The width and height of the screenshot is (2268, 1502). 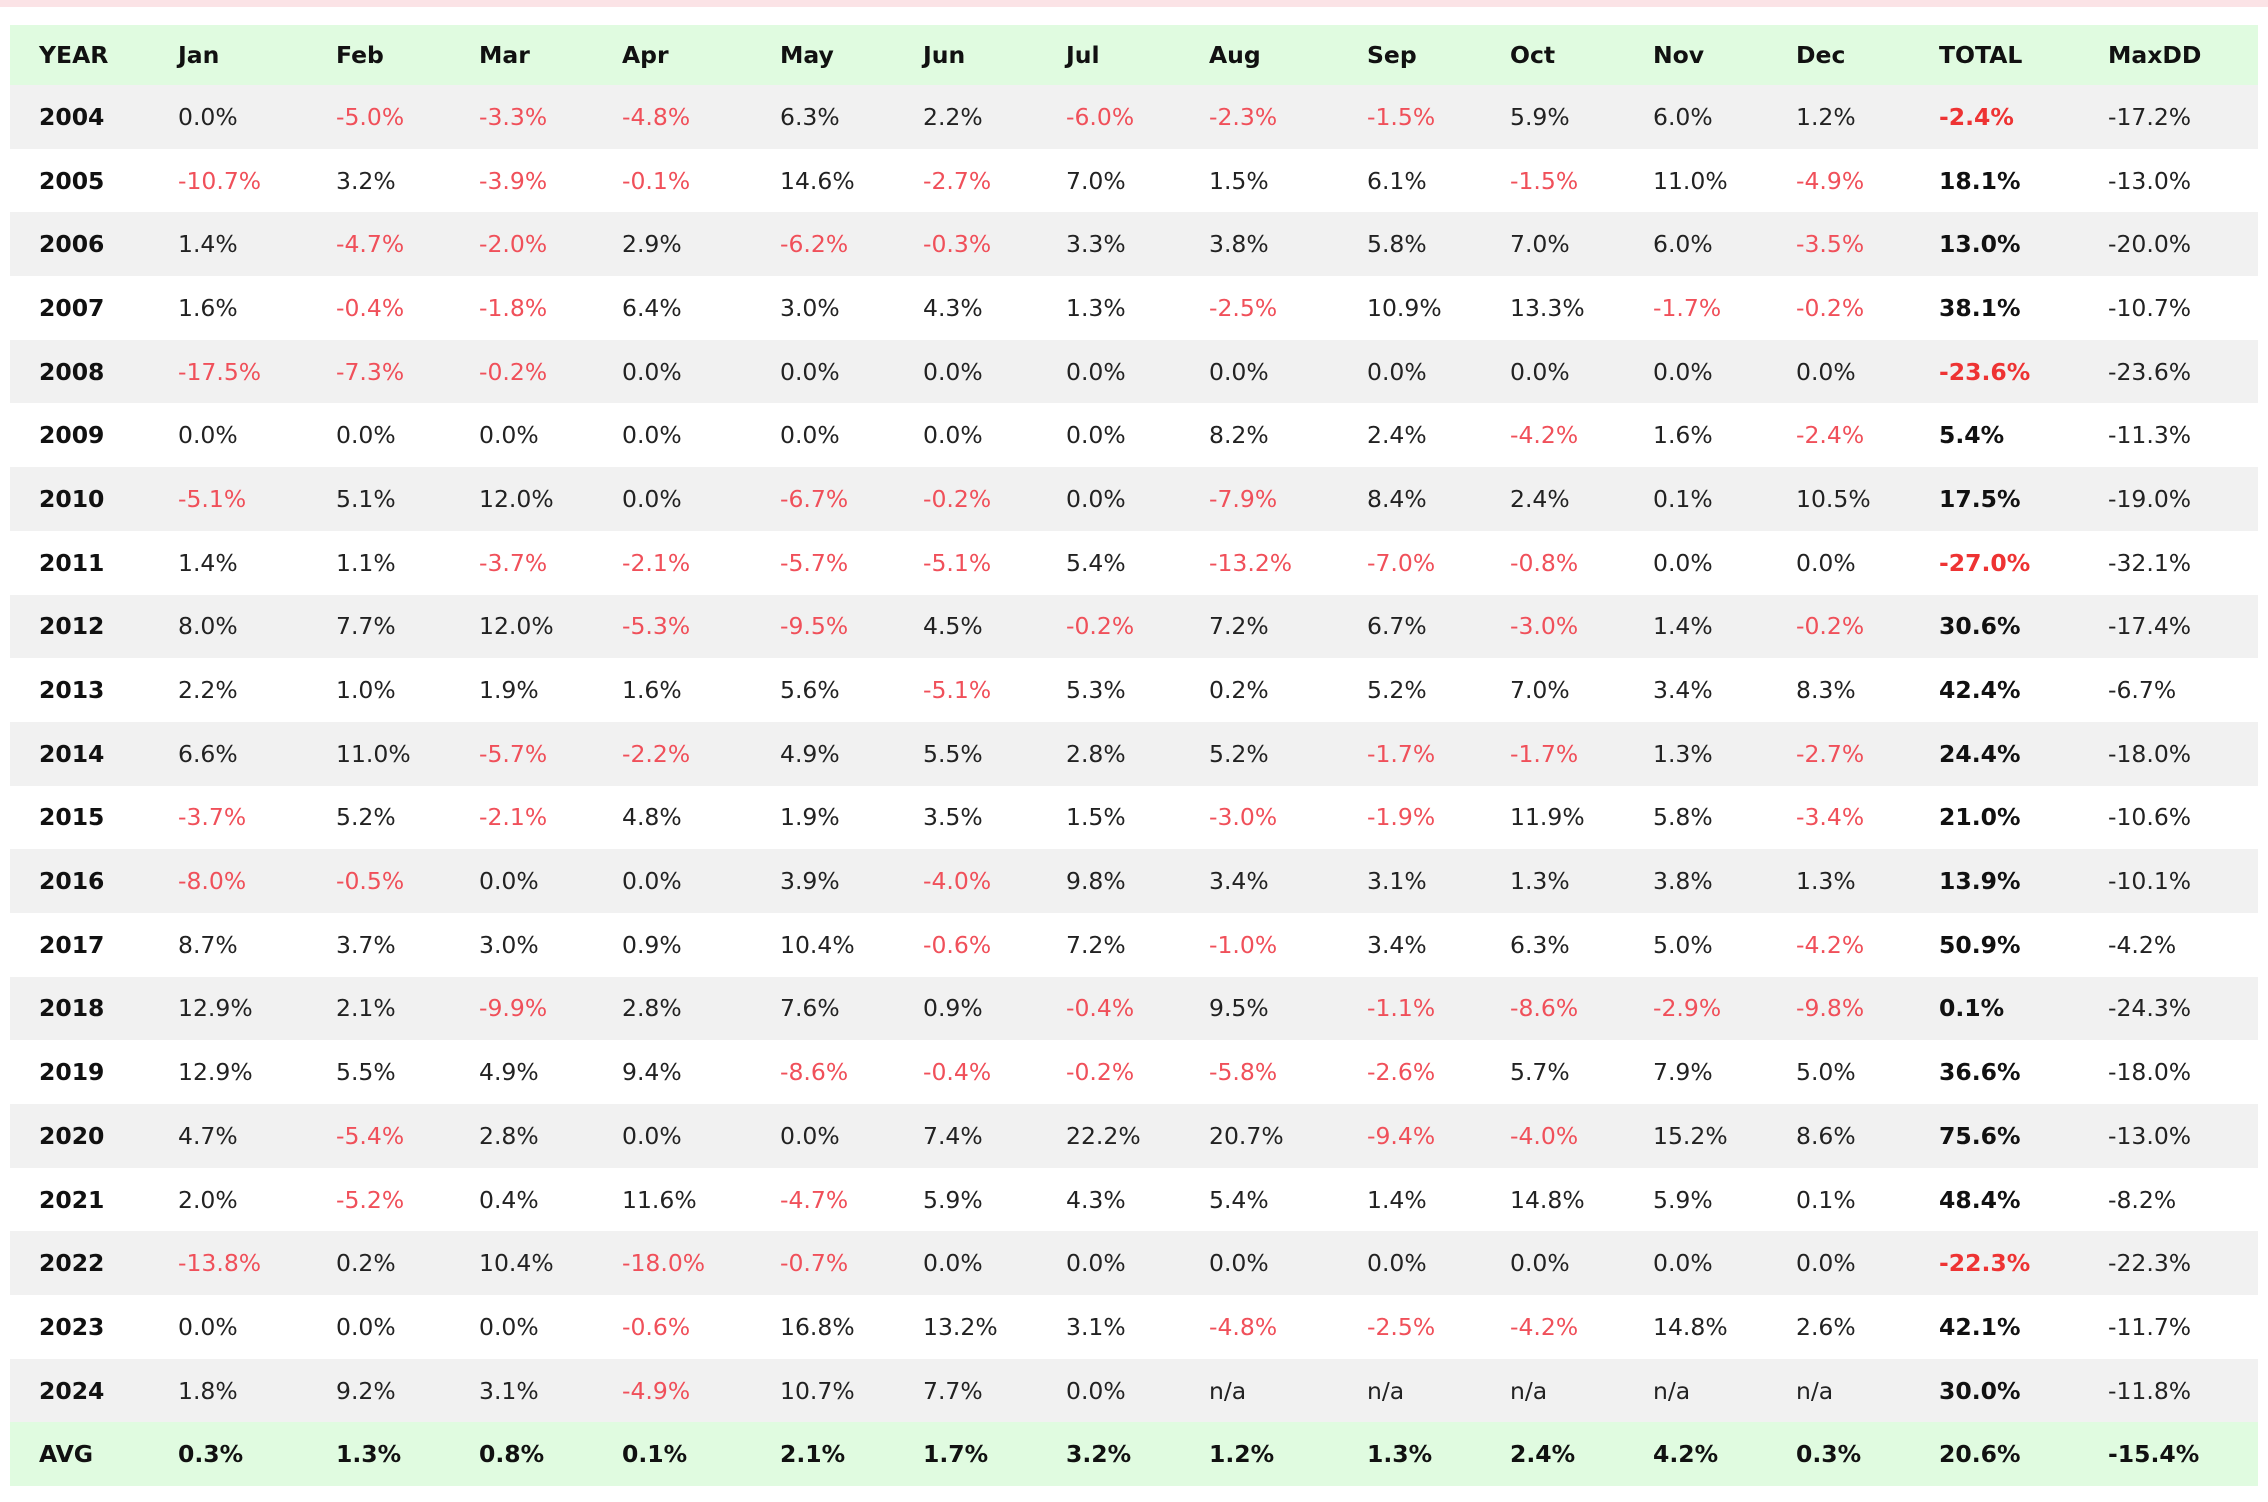 What do you see at coordinates (1826, 690) in the screenshot?
I see `month-cell-dec: 8.3%` at bounding box center [1826, 690].